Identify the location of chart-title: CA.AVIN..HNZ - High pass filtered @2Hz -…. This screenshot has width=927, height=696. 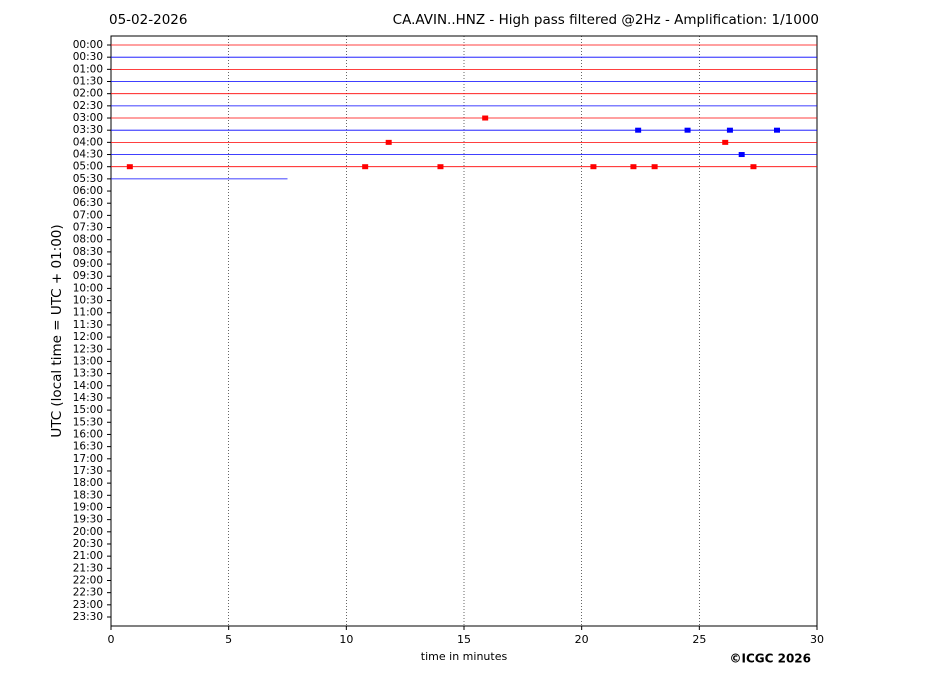
(606, 20).